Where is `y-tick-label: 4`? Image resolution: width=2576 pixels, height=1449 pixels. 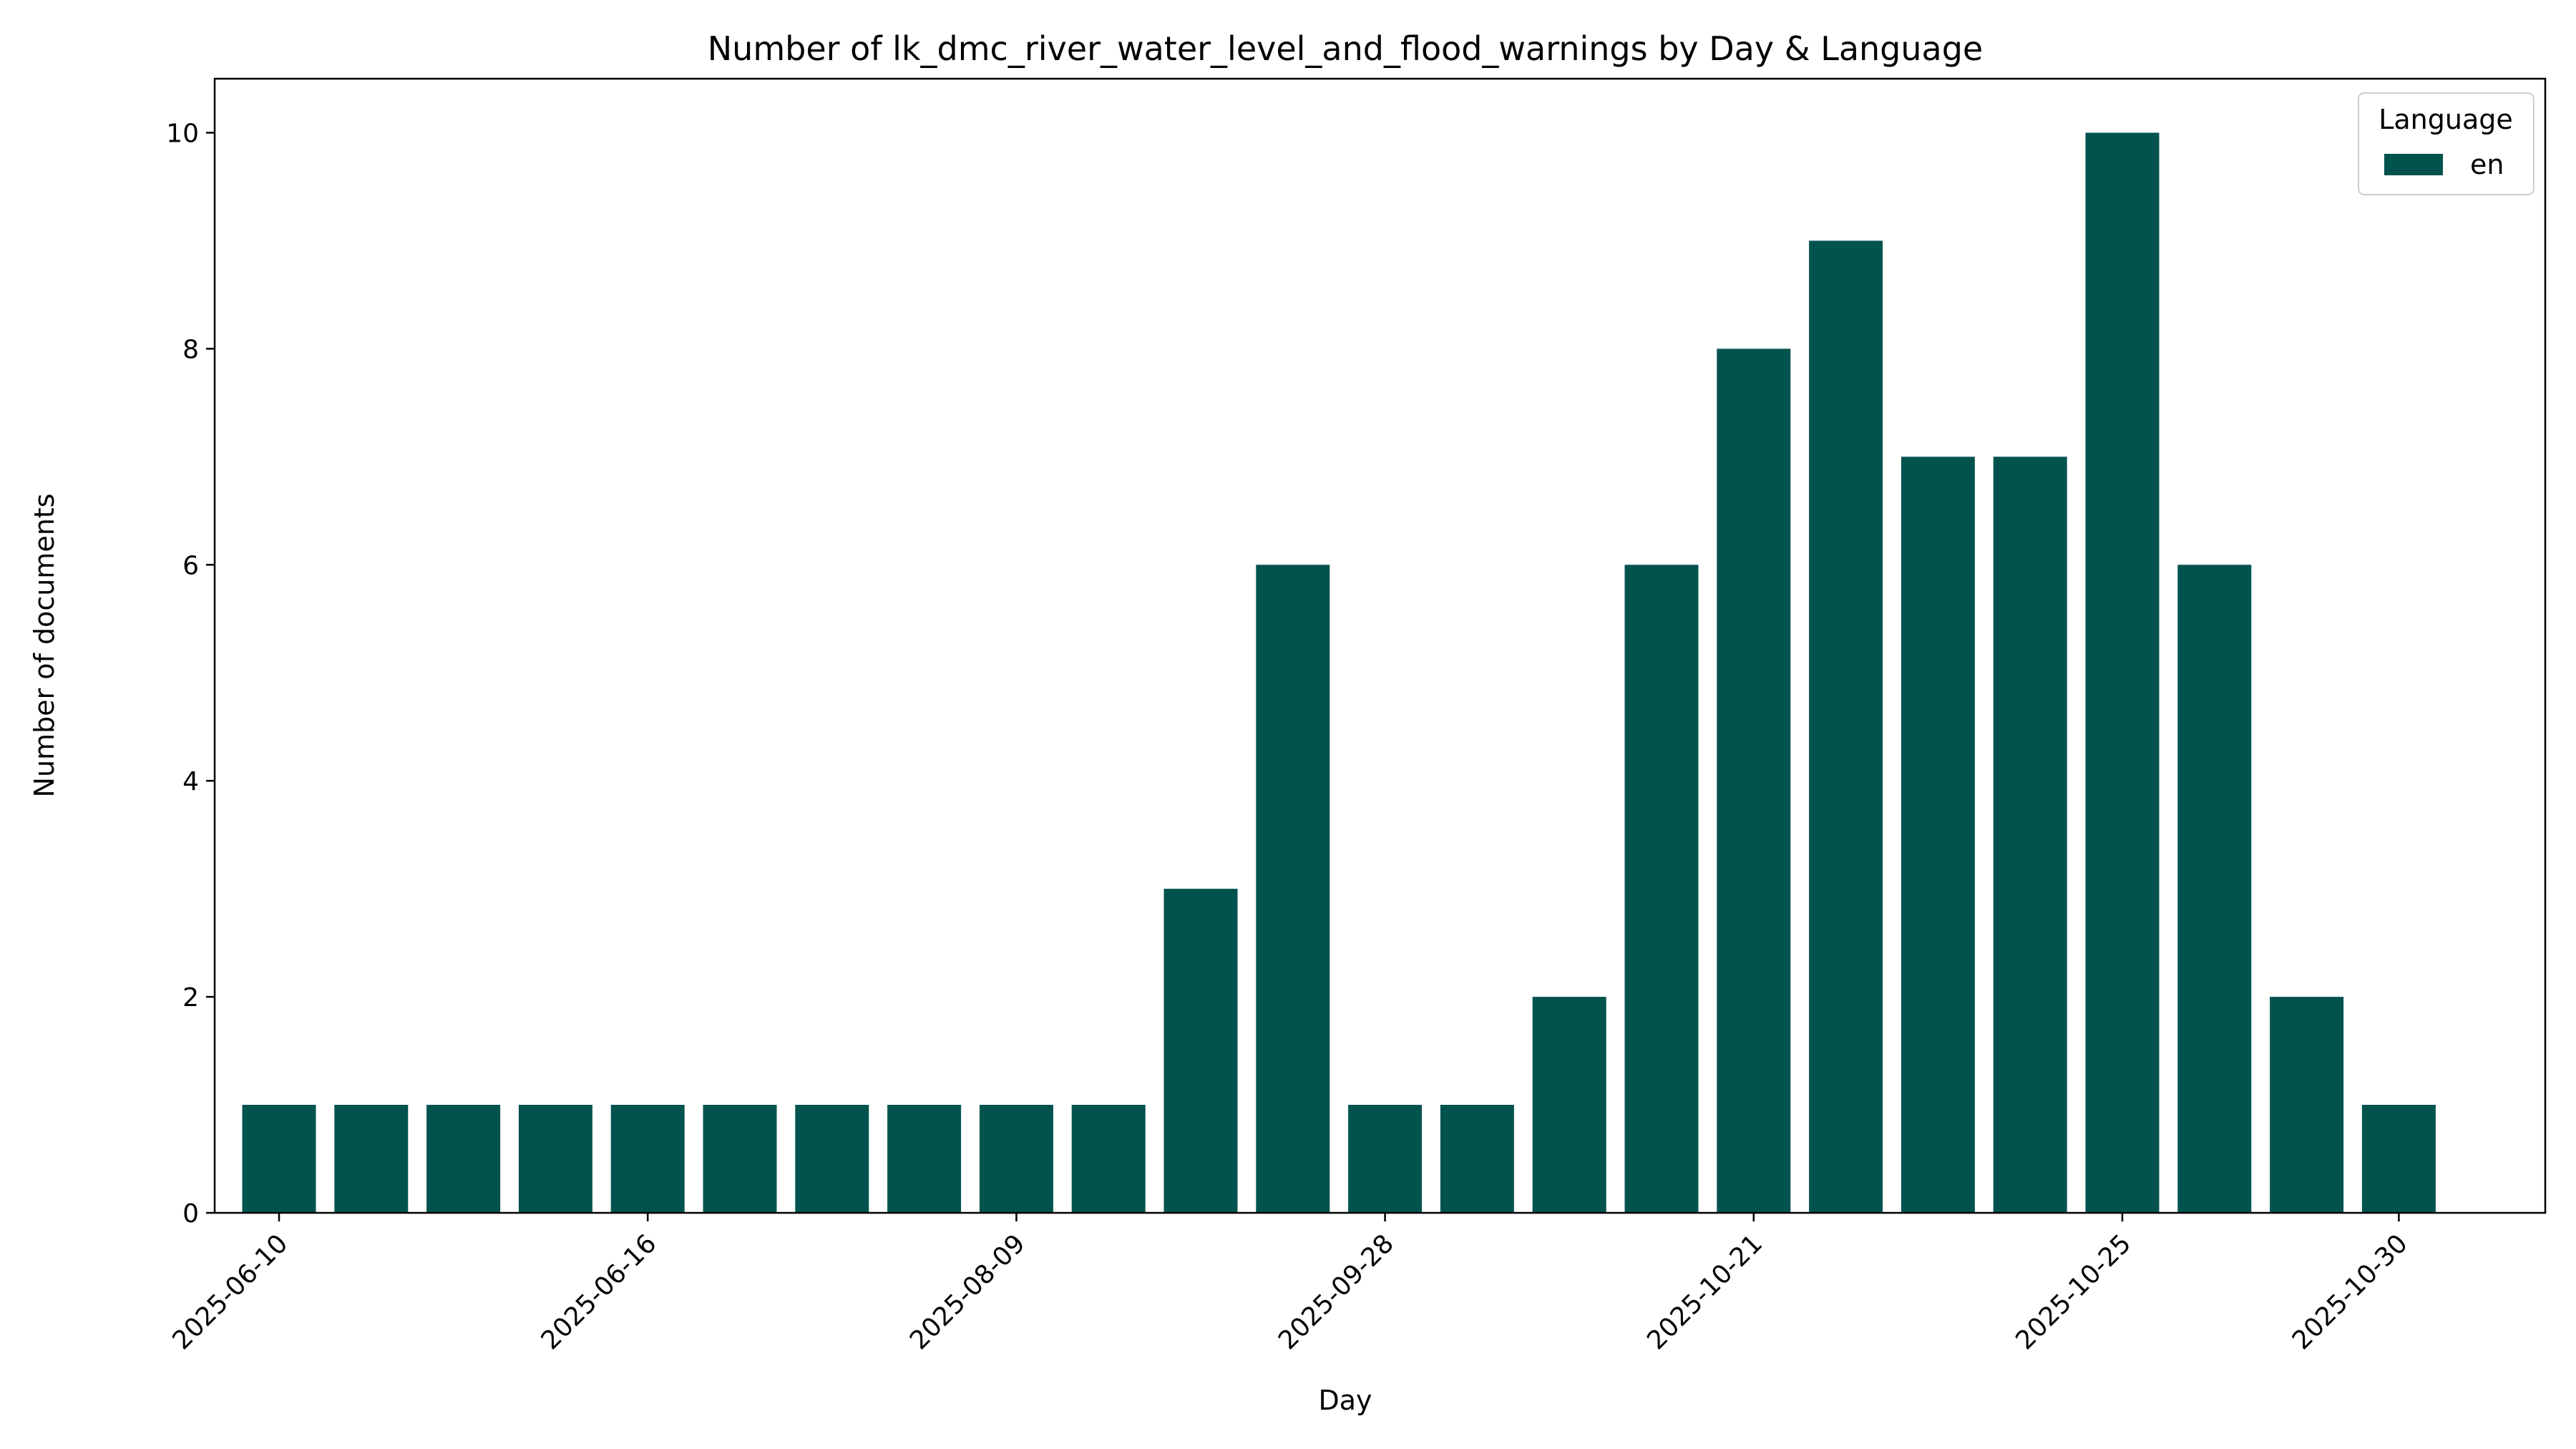
y-tick-label: 4 is located at coordinates (190, 781).